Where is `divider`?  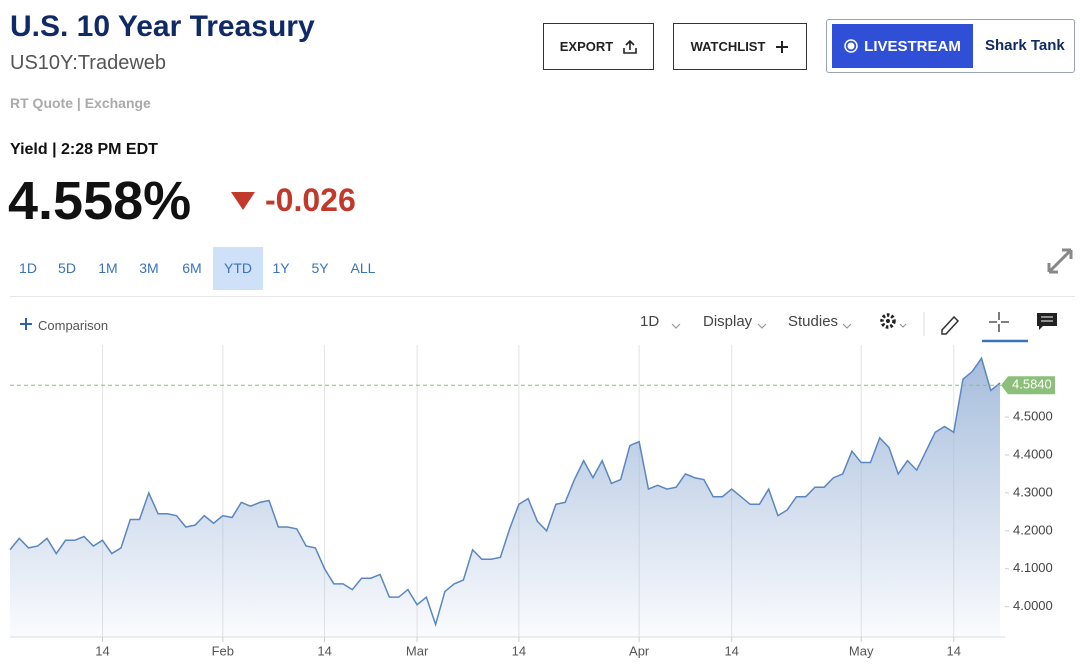
divider is located at coordinates (542, 296).